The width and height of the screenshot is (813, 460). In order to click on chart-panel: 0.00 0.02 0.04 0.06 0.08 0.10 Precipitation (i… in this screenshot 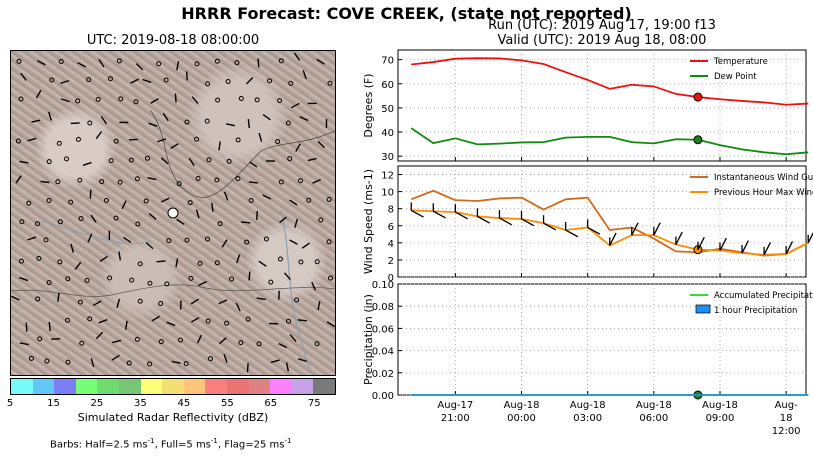, I will do `click(587, 341)`.